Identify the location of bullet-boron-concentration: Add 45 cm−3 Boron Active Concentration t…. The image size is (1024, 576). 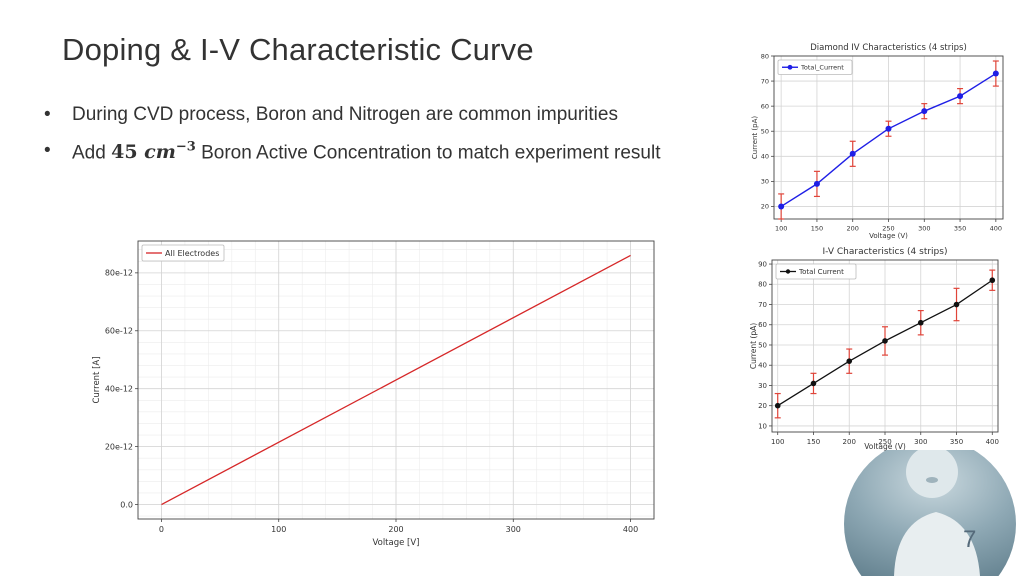
(352, 152).